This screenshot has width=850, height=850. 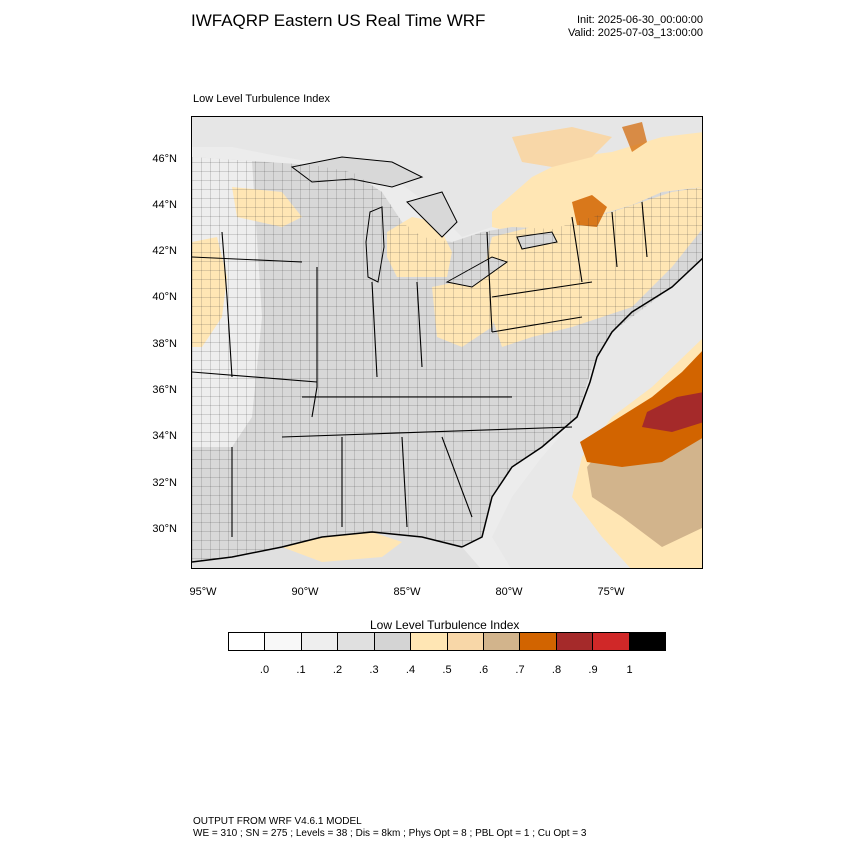 I want to click on lon-label-85w: 85°W, so click(x=407, y=592).